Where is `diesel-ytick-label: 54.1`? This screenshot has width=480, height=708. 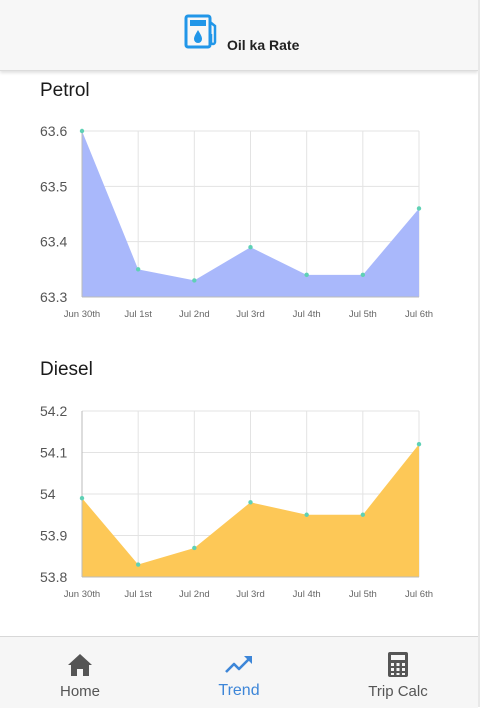
diesel-ytick-label: 54.1 is located at coordinates (53, 453).